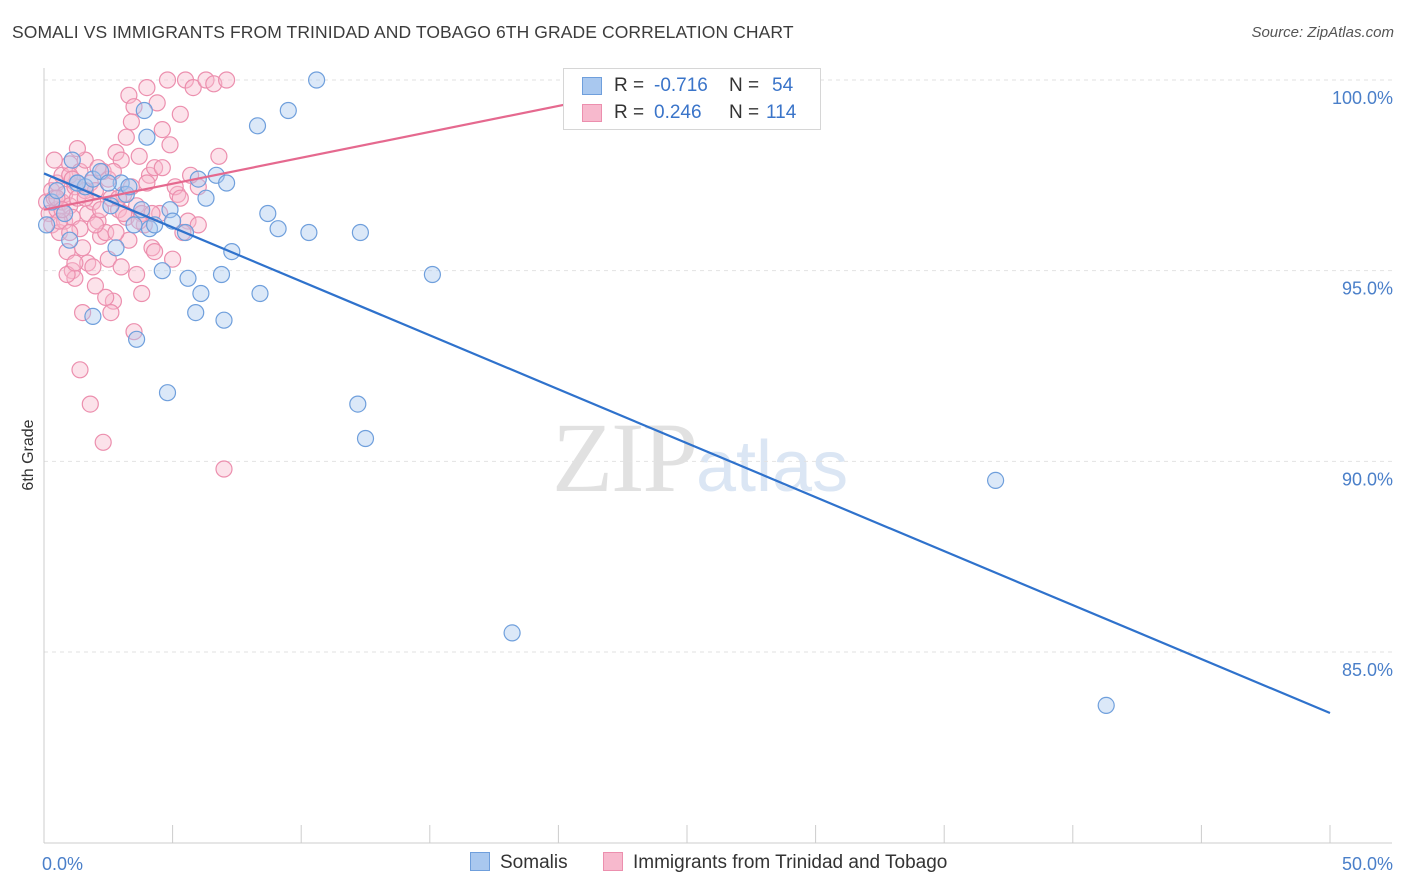  What do you see at coordinates (1367, 670) in the screenshot?
I see `y-tick-label: 85.0%` at bounding box center [1367, 670].